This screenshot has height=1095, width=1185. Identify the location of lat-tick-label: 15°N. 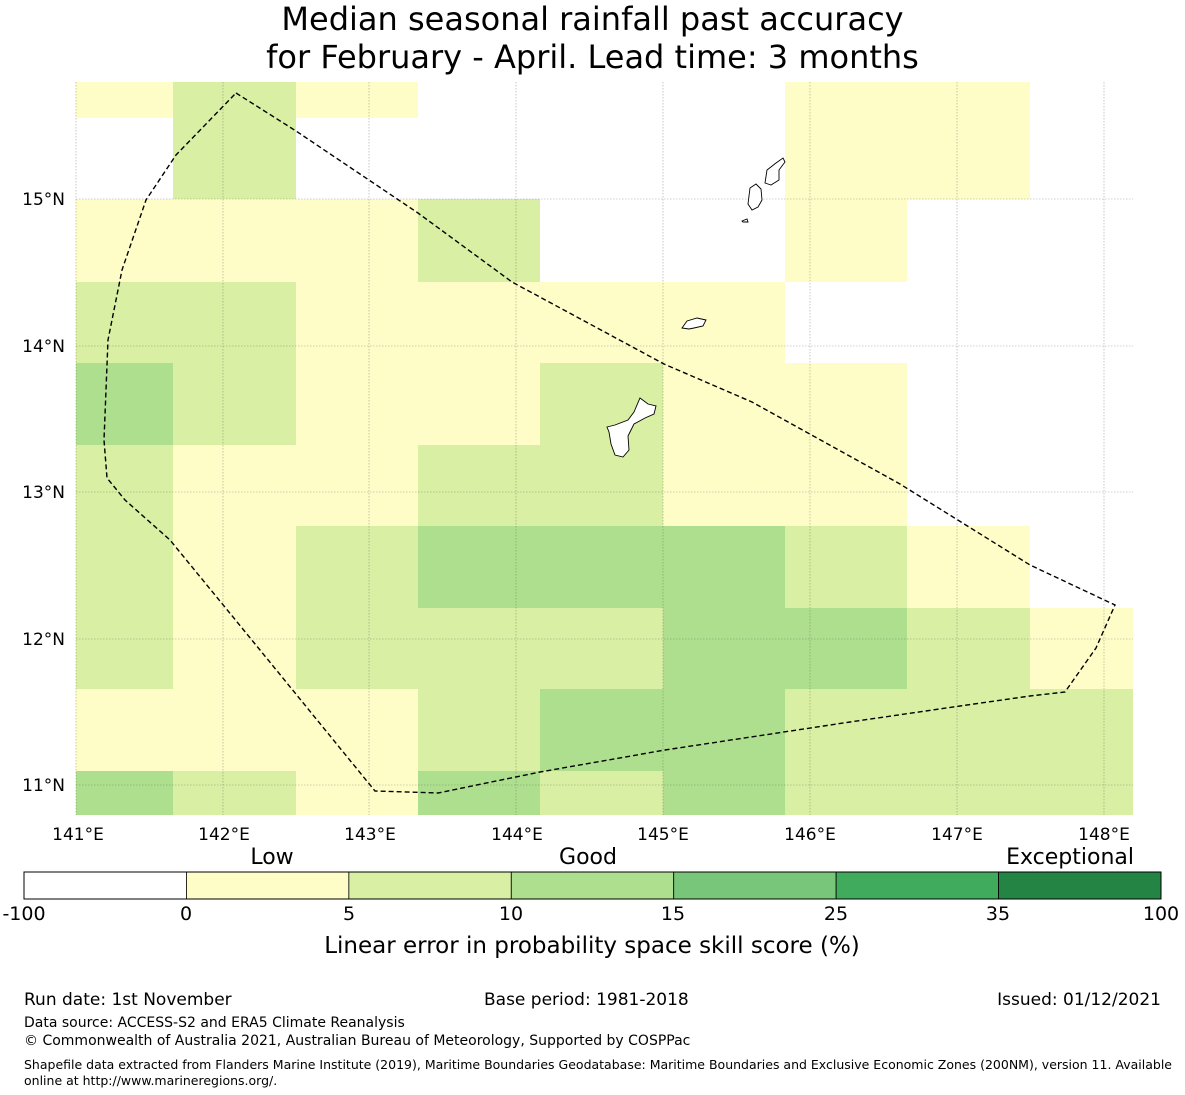
(43, 200).